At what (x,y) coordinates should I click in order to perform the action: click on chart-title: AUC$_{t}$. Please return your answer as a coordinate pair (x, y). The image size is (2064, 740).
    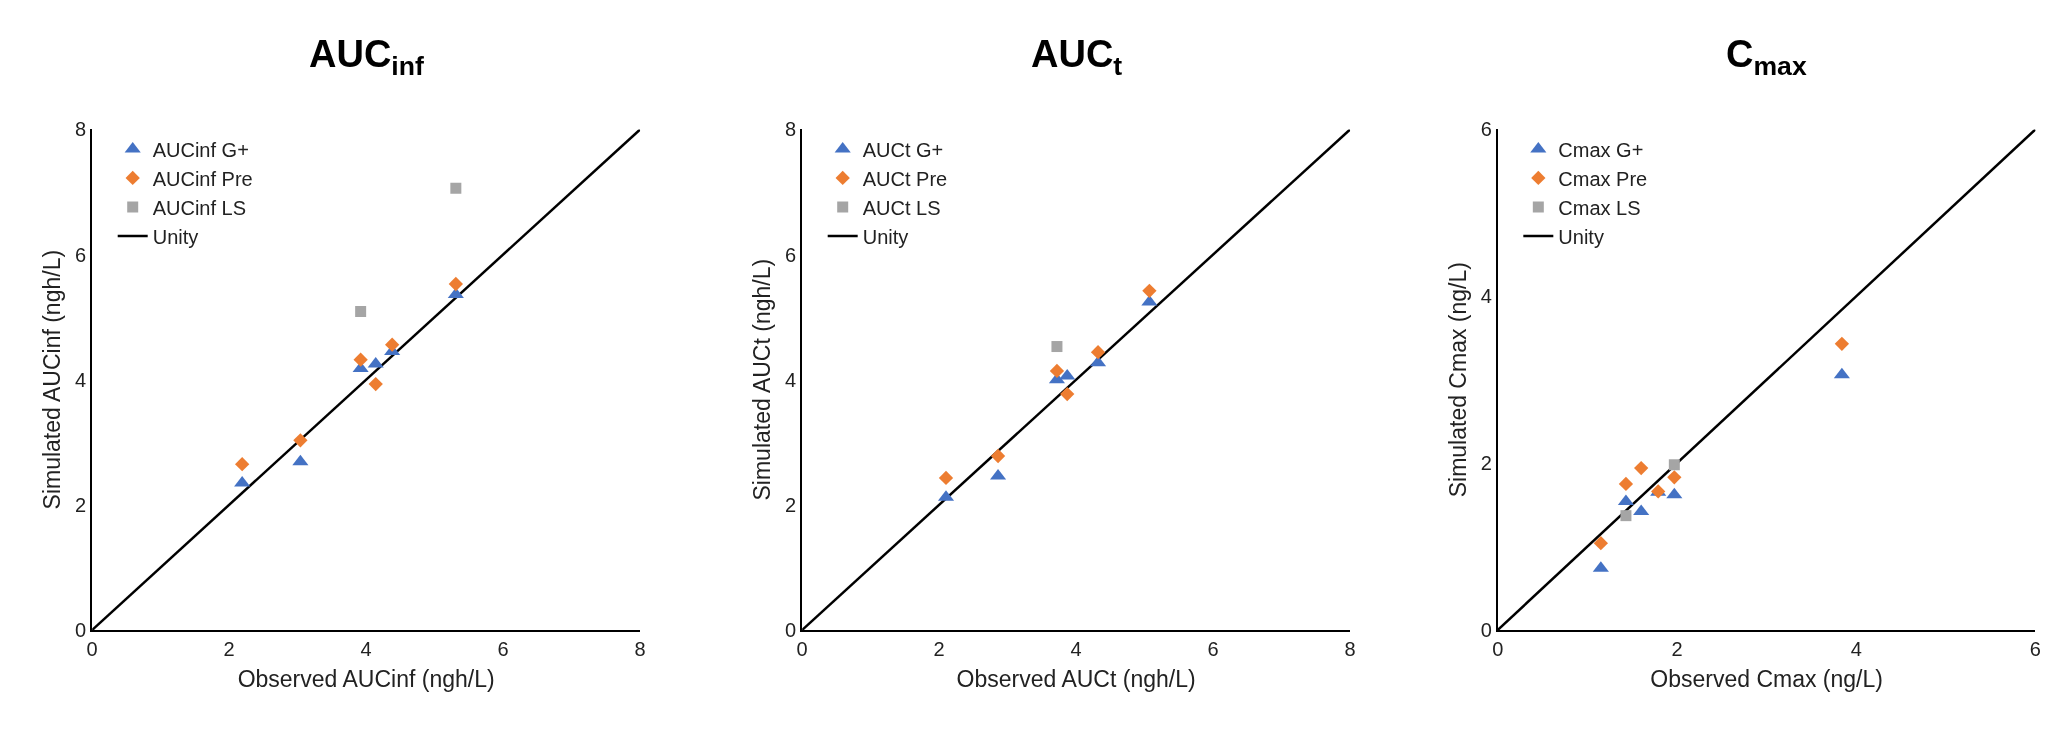
    Looking at the image, I should click on (1077, 57).